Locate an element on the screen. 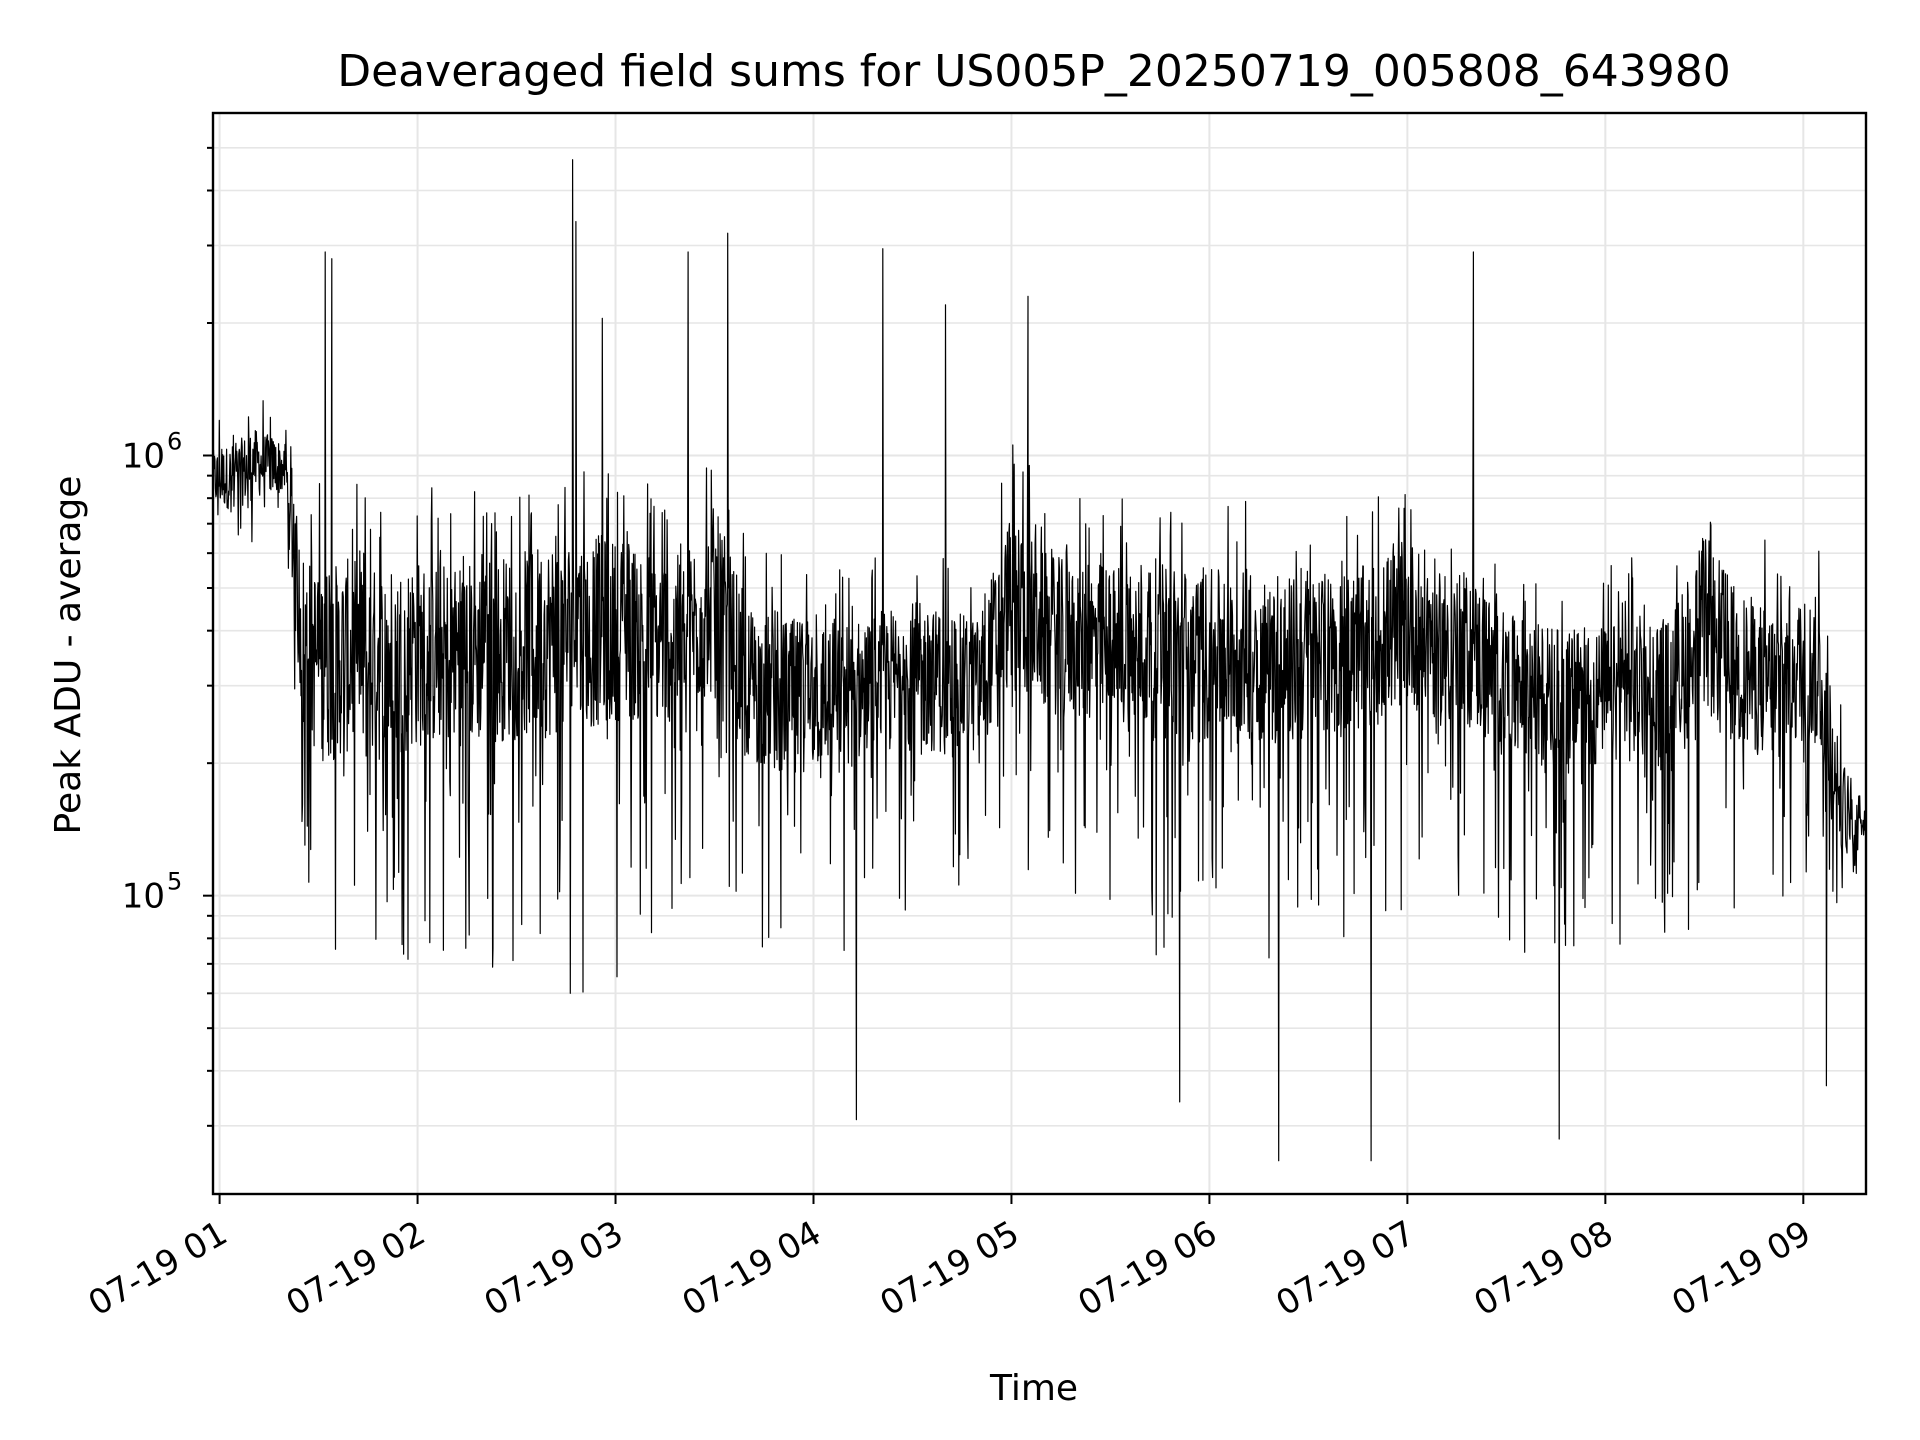 The image size is (1920, 1440). x-axis-label: Time is located at coordinates (1033, 1388).